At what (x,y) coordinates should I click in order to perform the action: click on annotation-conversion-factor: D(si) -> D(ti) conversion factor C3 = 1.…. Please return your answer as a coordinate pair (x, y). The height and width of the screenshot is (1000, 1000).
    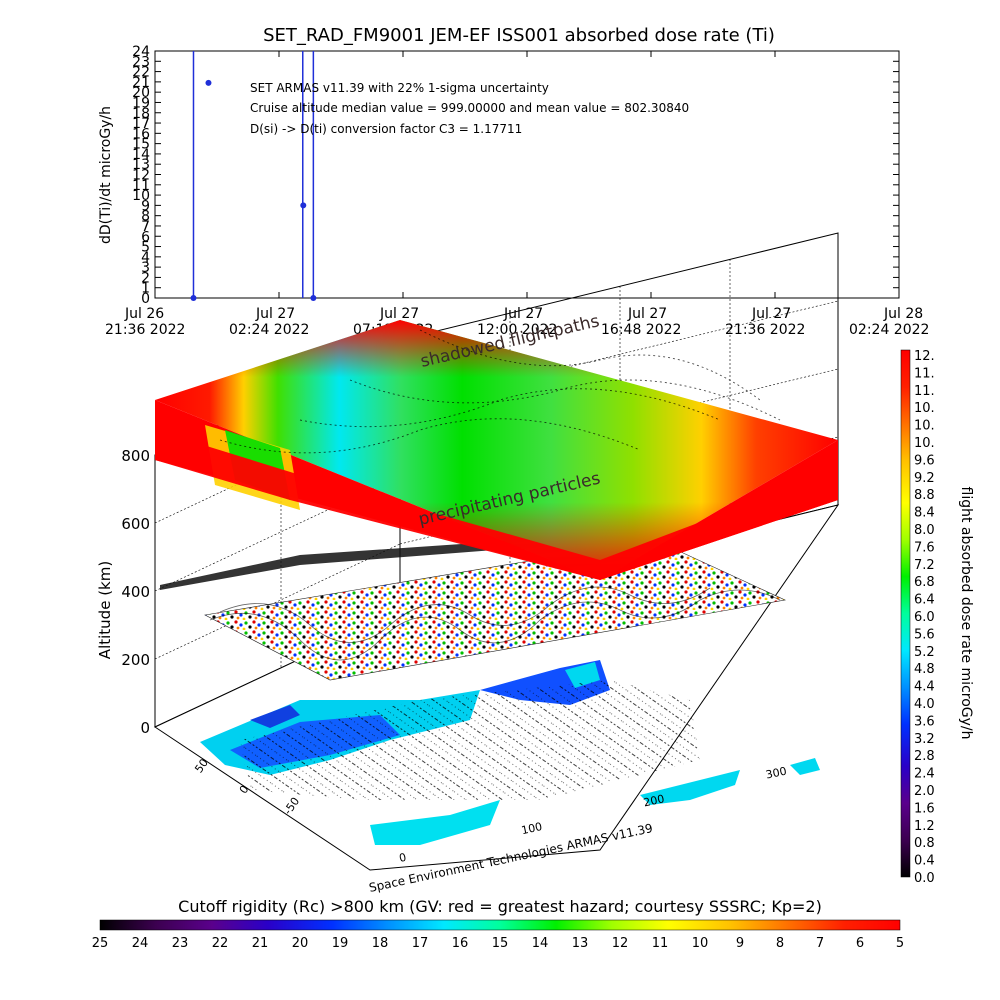
    Looking at the image, I should click on (386, 129).